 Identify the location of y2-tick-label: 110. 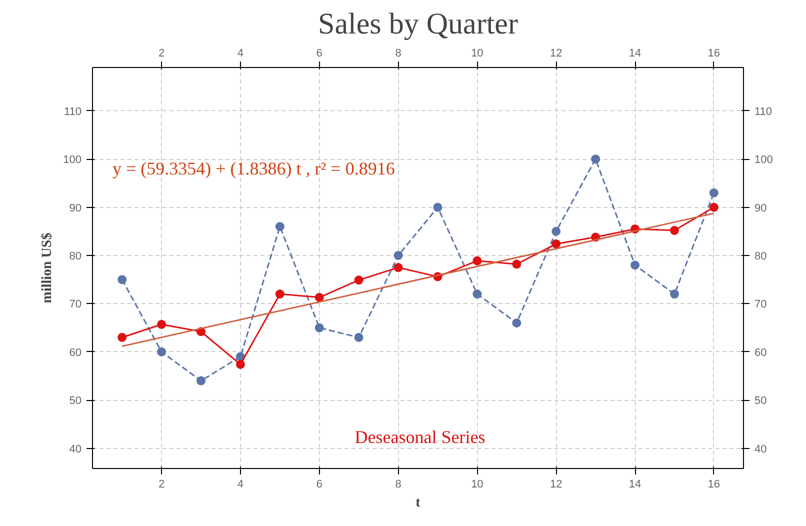
(763, 112).